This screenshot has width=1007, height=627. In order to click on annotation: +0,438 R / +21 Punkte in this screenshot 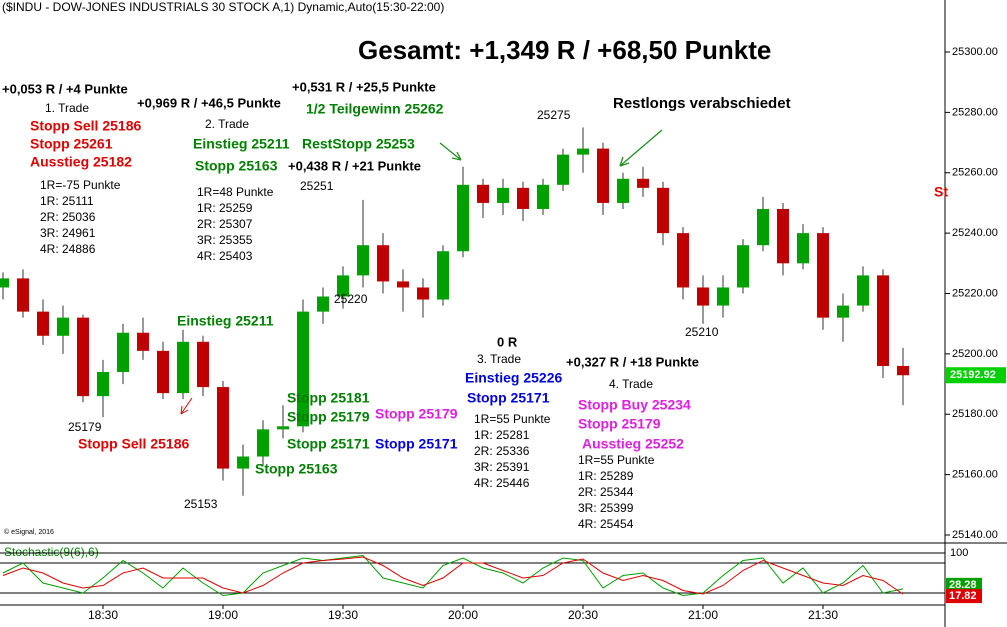, I will do `click(354, 165)`.